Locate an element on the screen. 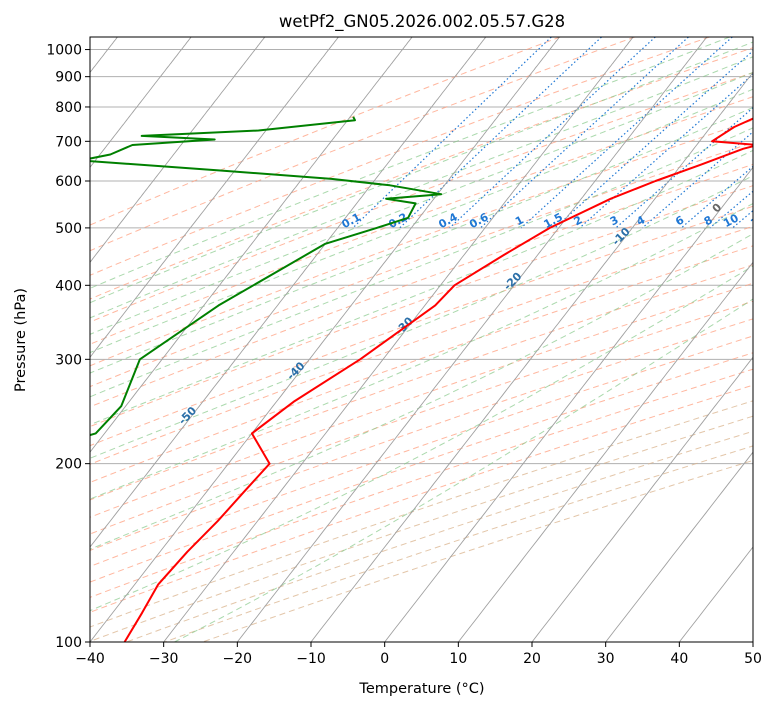 The image size is (775, 708). x-axis-ticks: −40 −30 −20 −10 0 10 20 30 40 50 is located at coordinates (418, 654).